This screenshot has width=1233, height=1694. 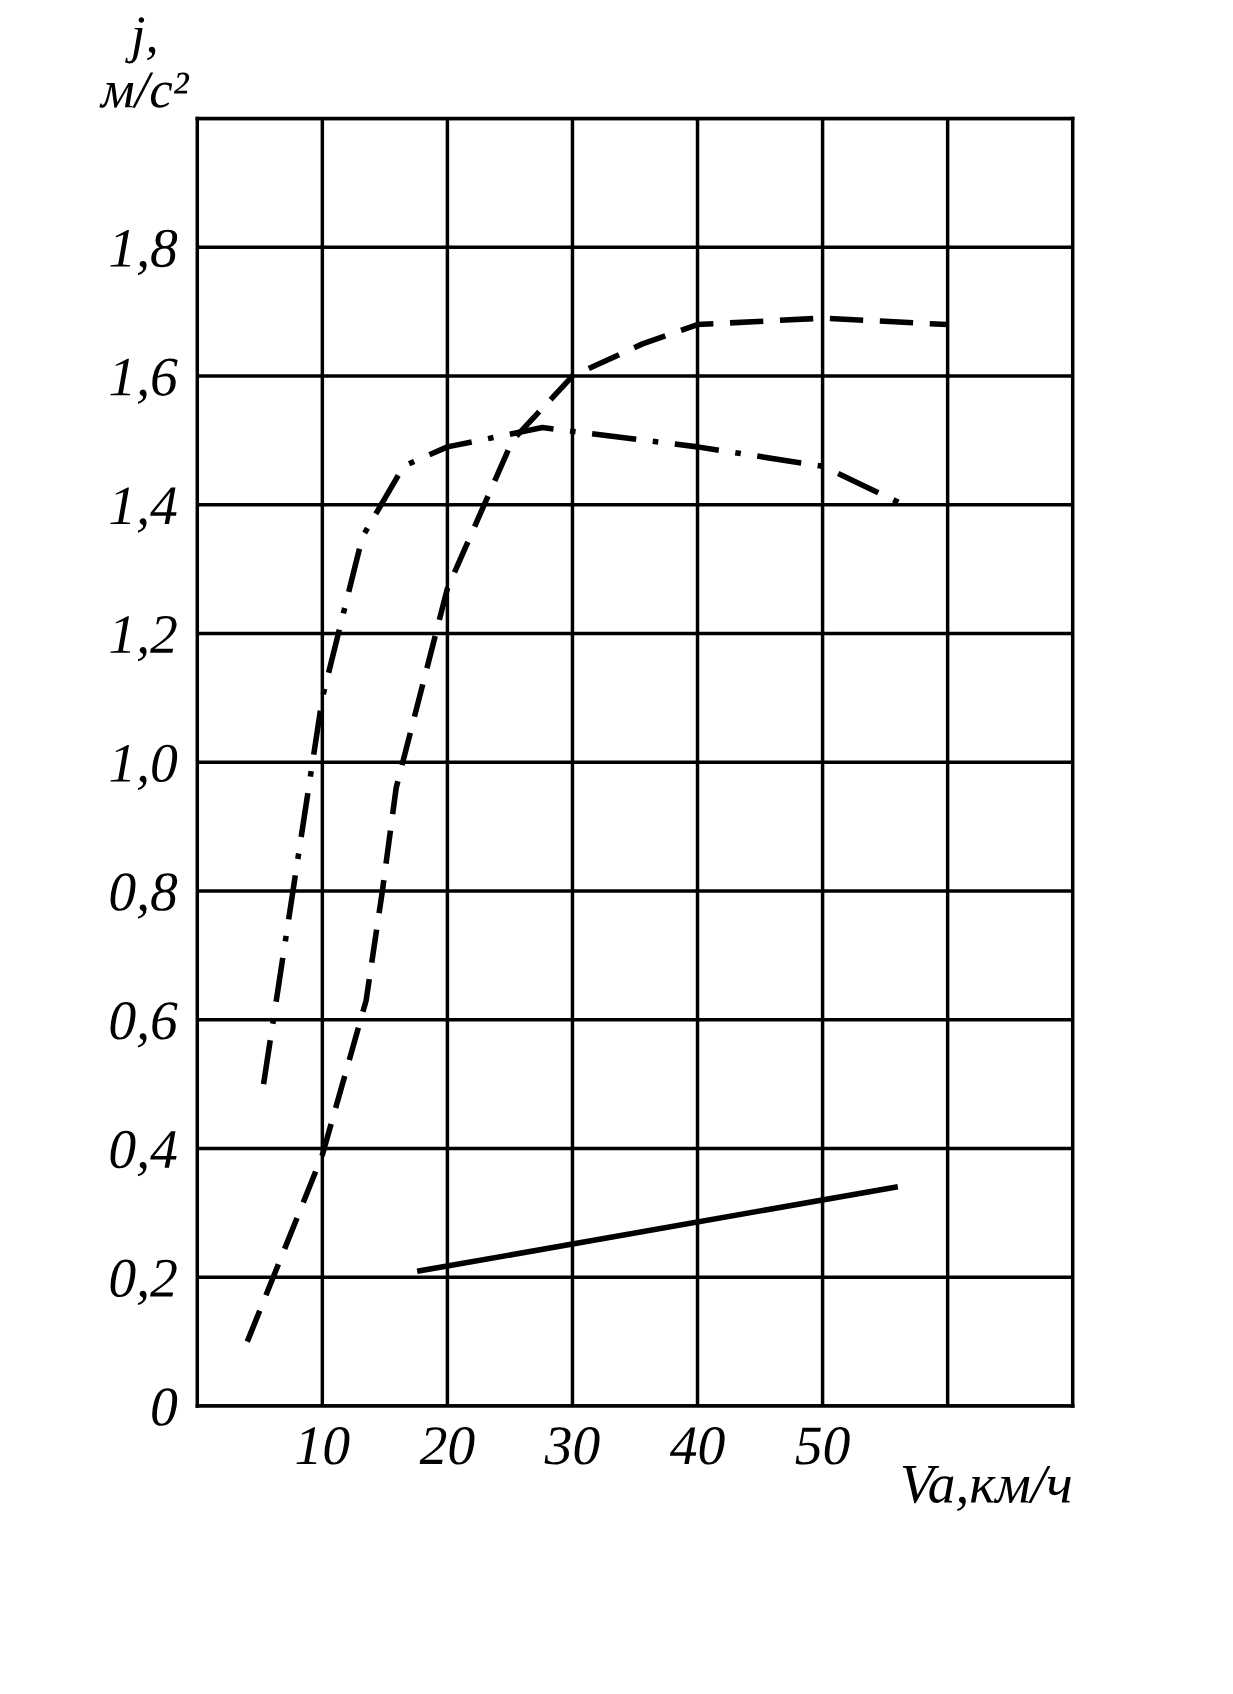 I want to click on y-tick-label: 1,8, so click(x=144, y=252).